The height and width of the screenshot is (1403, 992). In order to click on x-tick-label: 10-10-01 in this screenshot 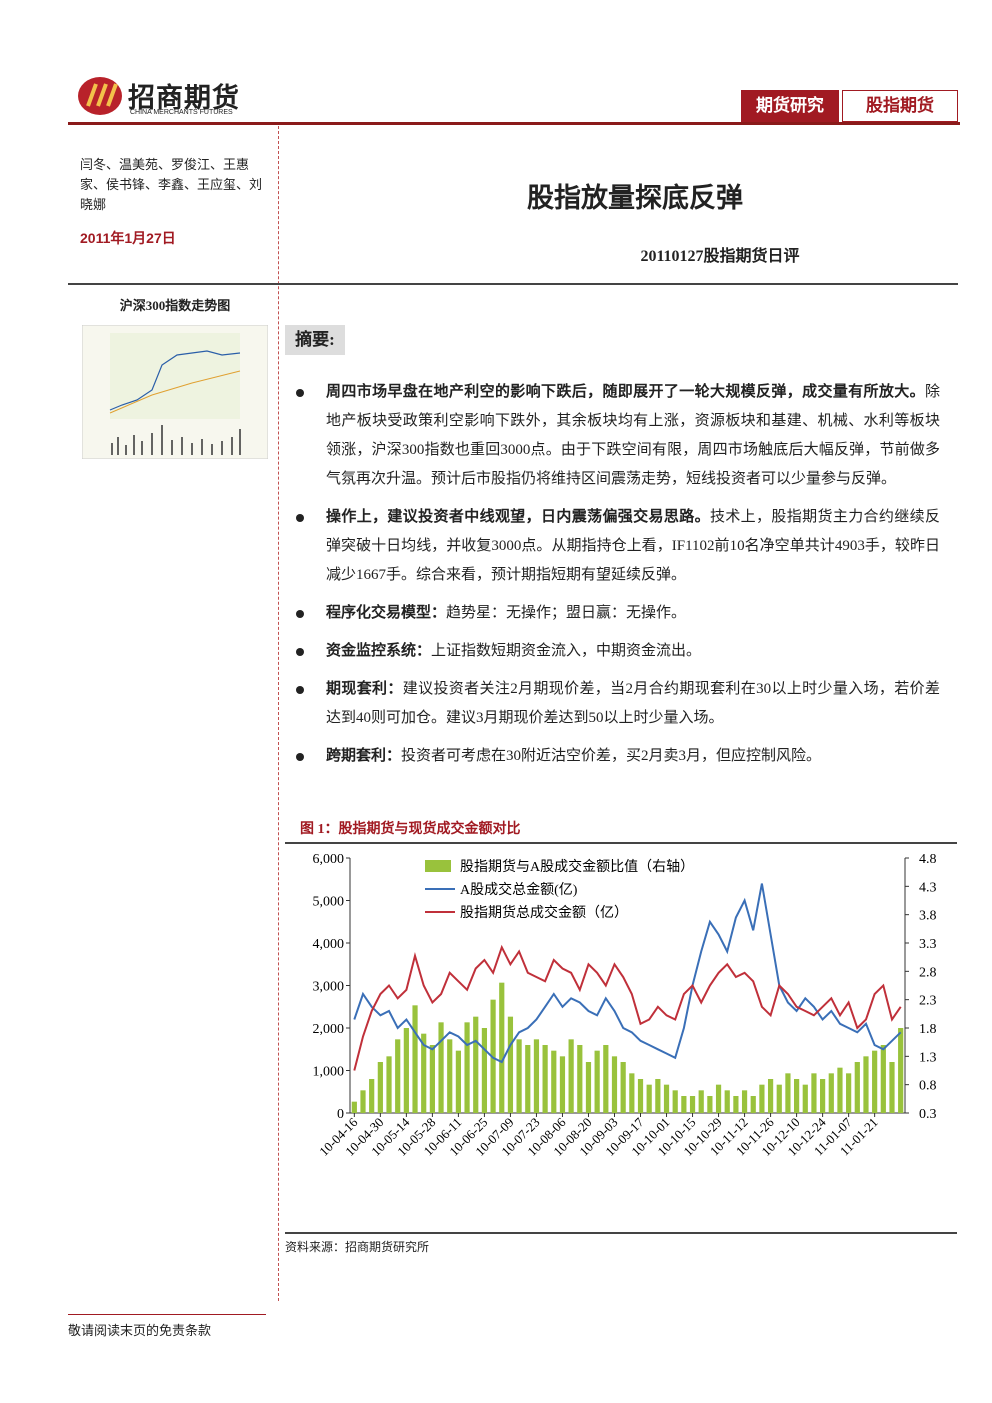, I will do `click(650, 1137)`.